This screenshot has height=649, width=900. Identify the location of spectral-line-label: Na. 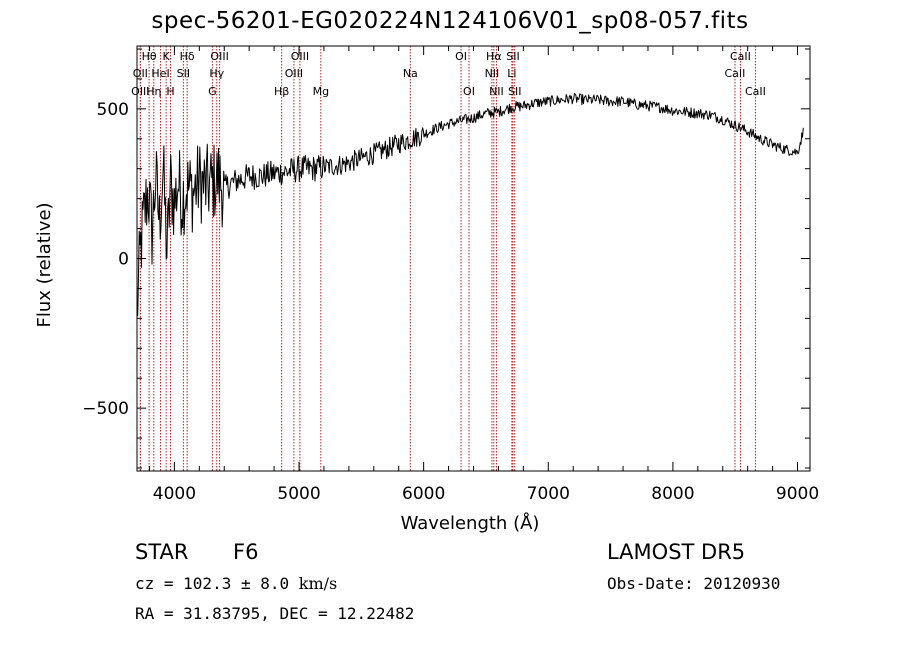
(410, 73).